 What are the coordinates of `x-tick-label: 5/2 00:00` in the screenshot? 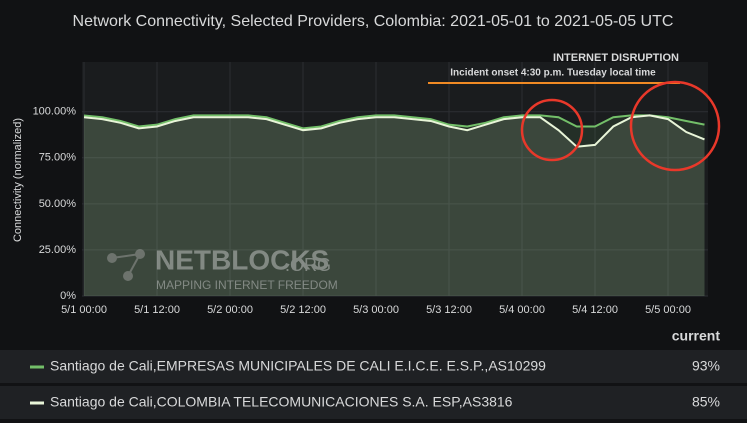 It's located at (230, 310).